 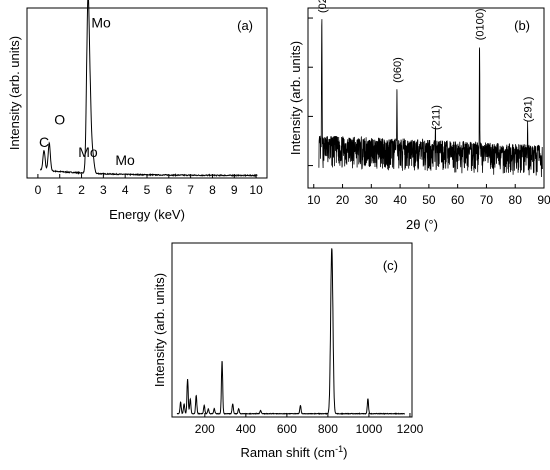 I want to click on panel-label-a: (a), so click(x=245, y=25).